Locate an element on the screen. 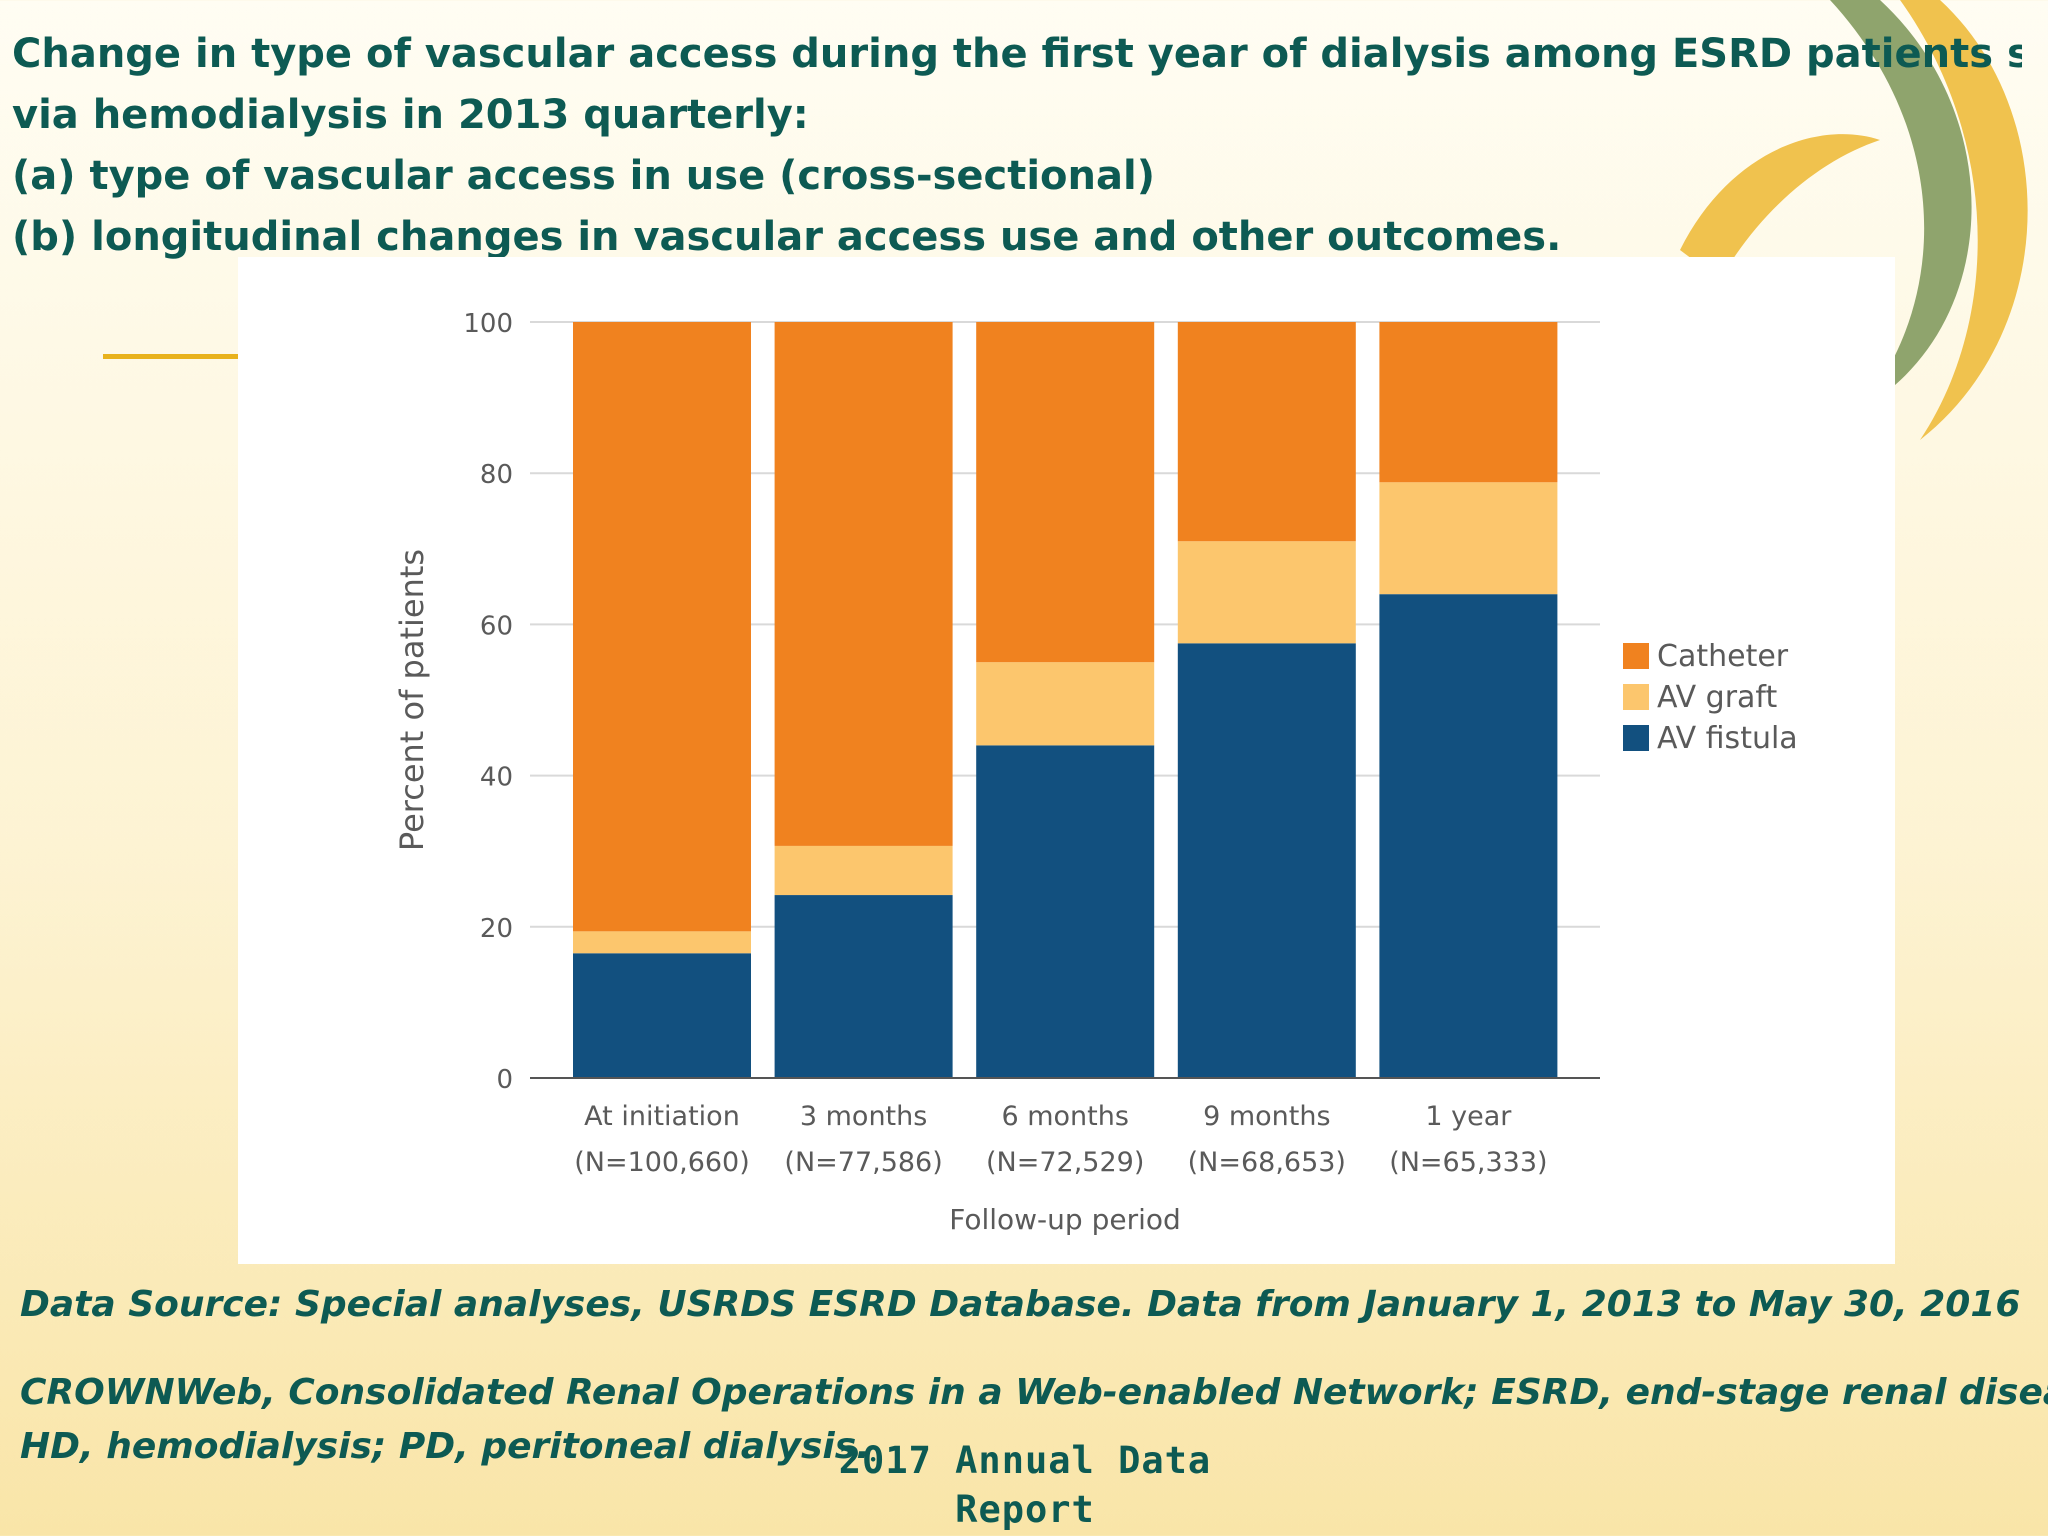 The height and width of the screenshot is (1536, 2048). y-axis-label: Percent of patients is located at coordinates (412, 700).